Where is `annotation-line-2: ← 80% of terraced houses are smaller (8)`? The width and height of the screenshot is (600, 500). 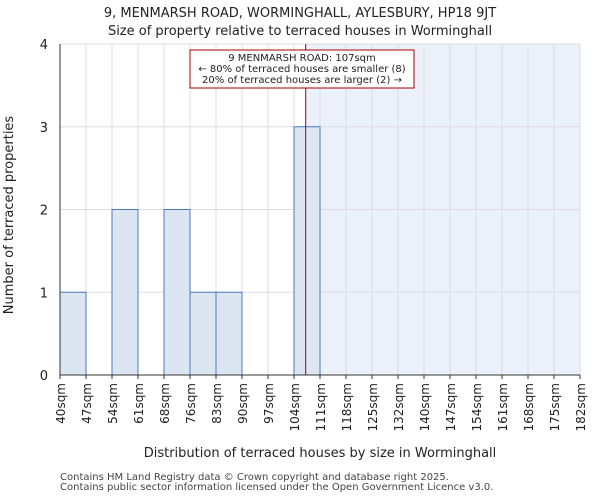
annotation-line-2: ← 80% of terraced houses are smaller (8) is located at coordinates (301, 69).